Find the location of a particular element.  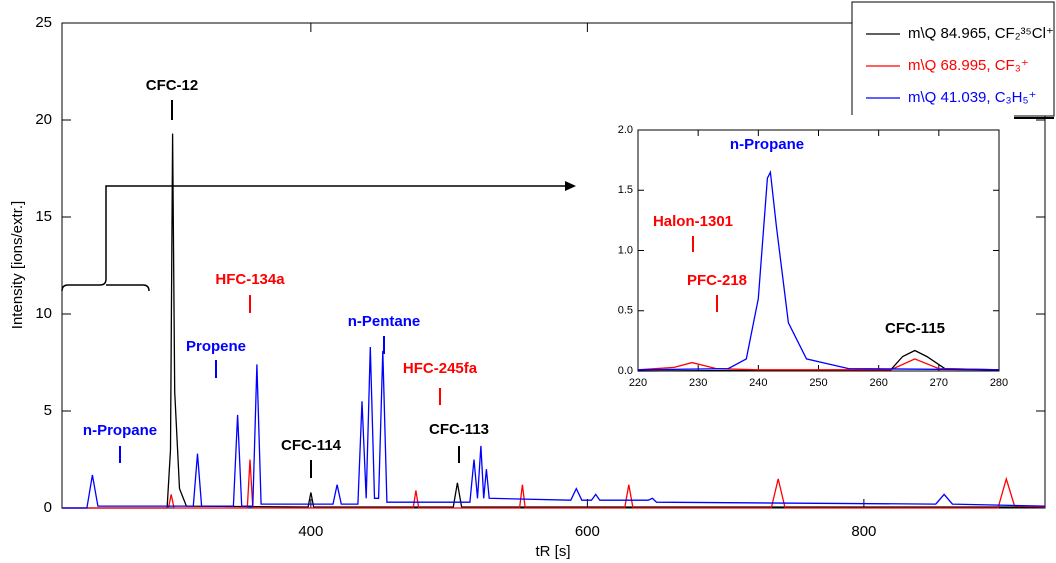

annotation: PFC-218 is located at coordinates (717, 280).